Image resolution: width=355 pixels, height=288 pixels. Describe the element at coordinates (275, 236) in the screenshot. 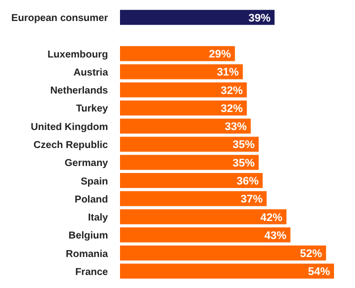

I see `data-label: 43%` at that location.